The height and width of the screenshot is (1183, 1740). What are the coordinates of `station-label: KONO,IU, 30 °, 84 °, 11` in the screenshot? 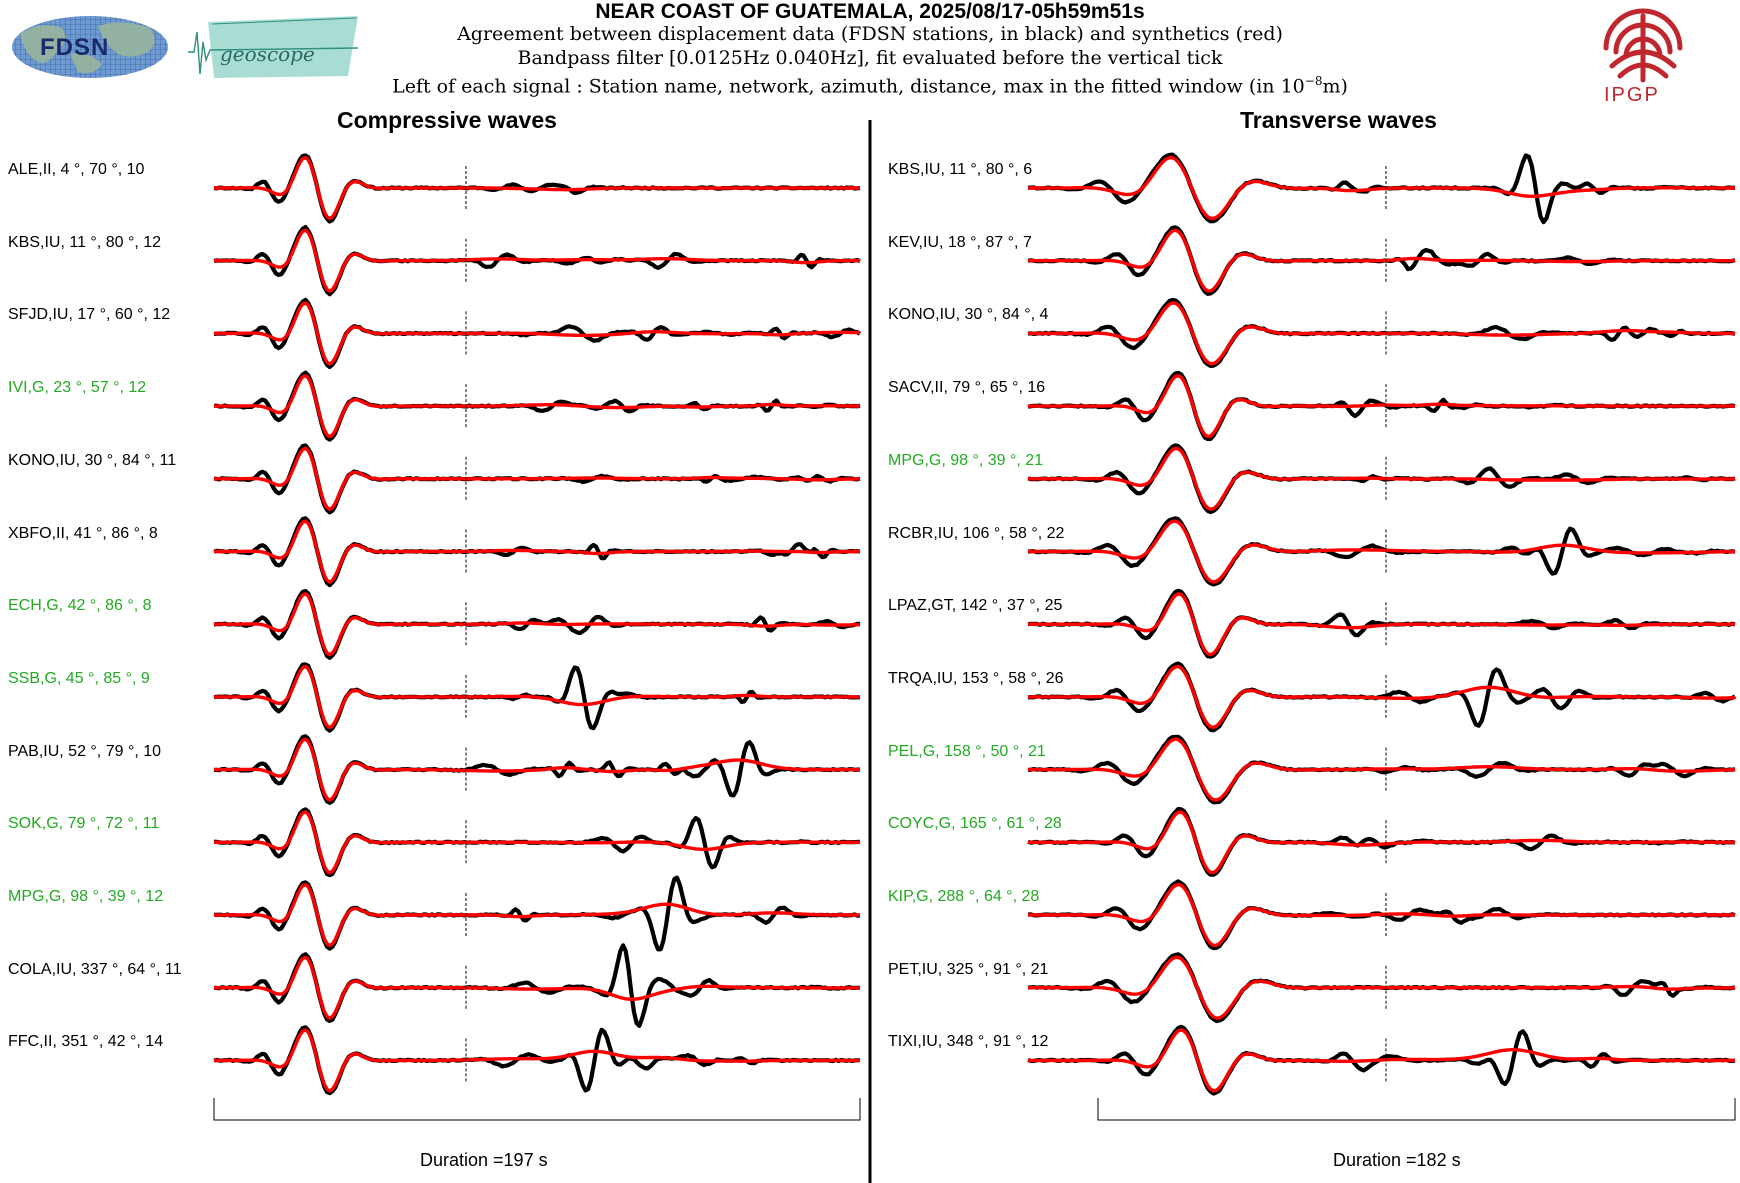 It's located at (92, 460).